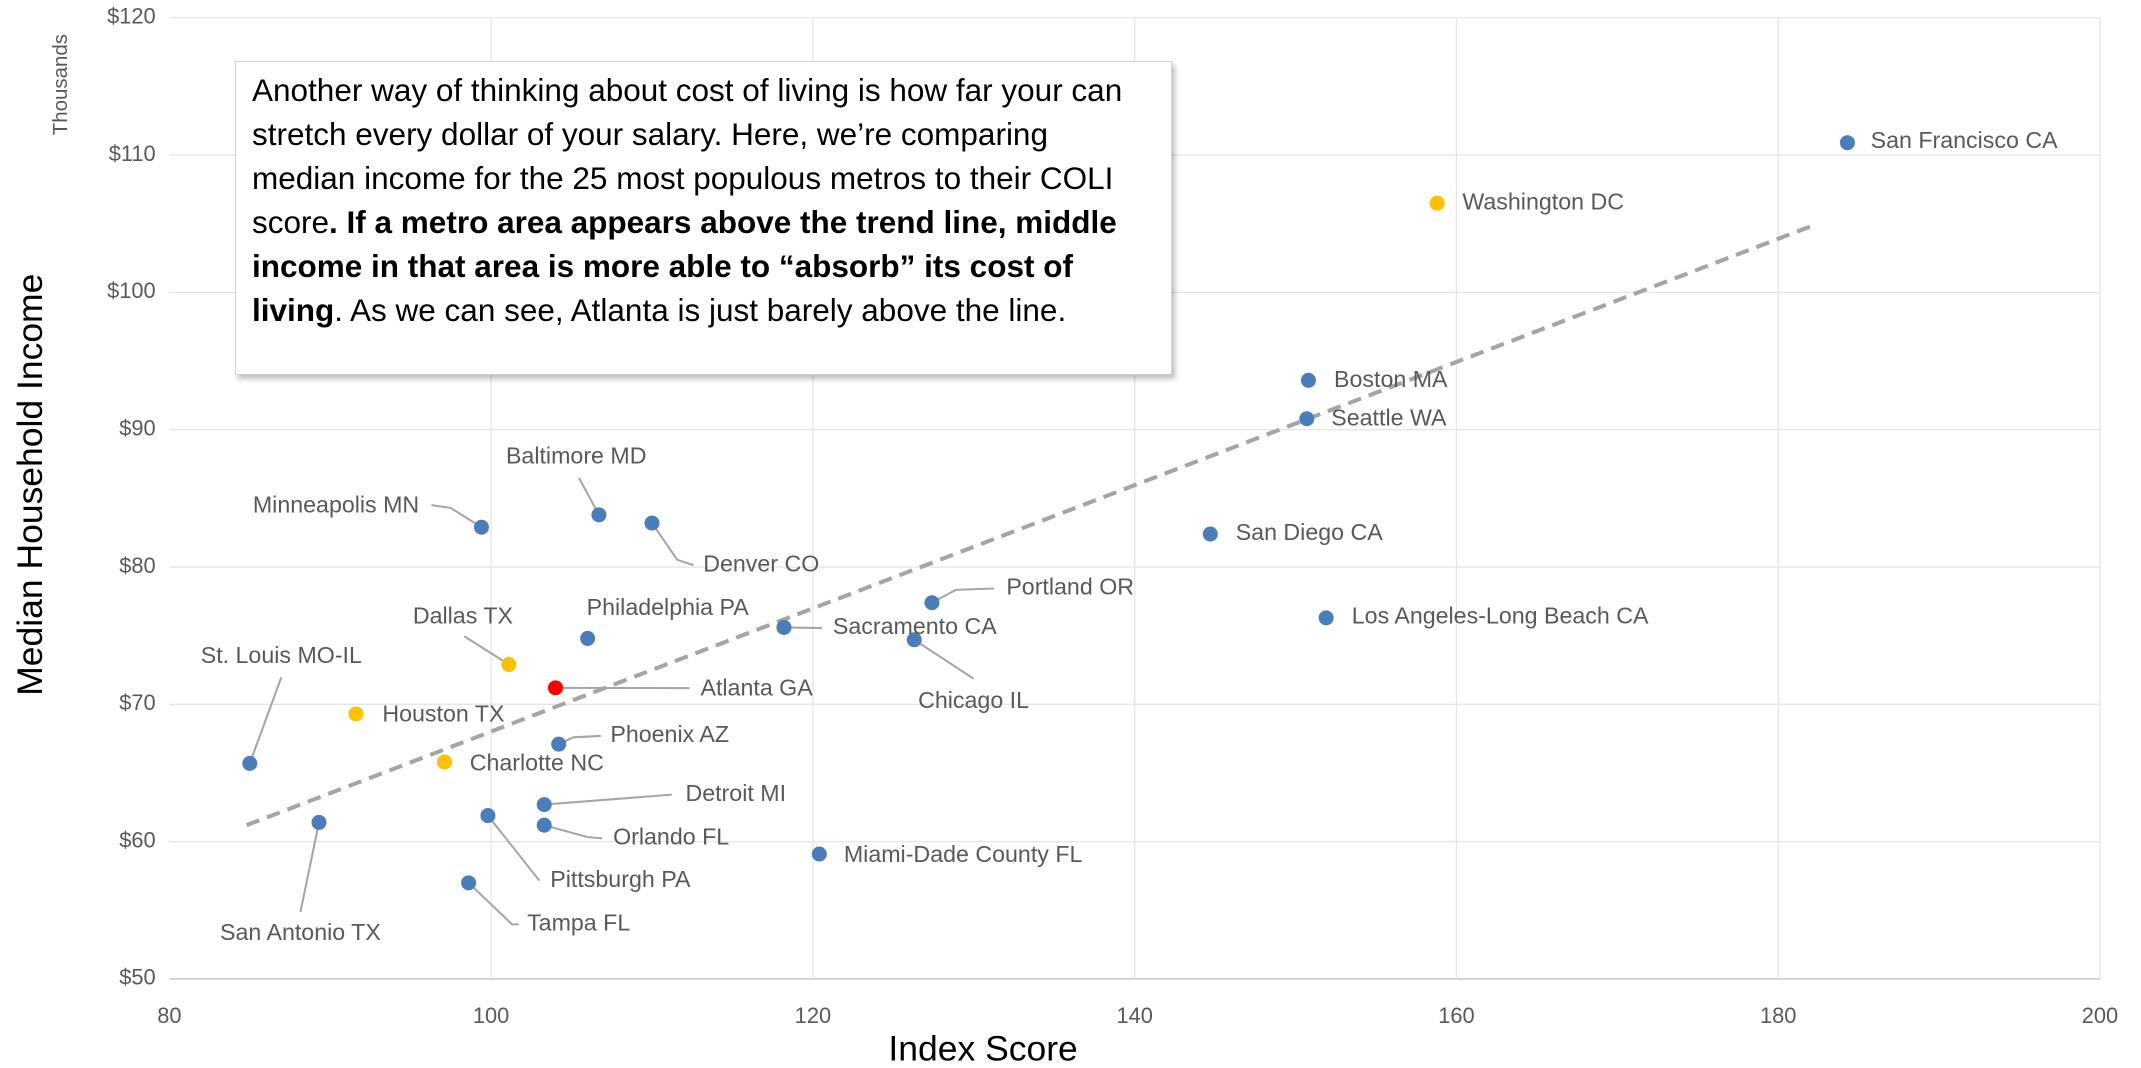 The height and width of the screenshot is (1068, 2141). Describe the element at coordinates (1456, 1015) in the screenshot. I see `x-tick-label: 160` at that location.